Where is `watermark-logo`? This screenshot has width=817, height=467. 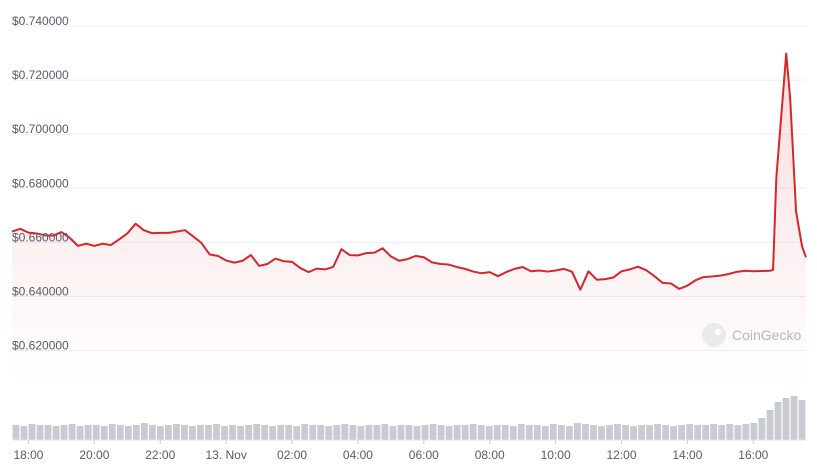 watermark-logo is located at coordinates (714, 335).